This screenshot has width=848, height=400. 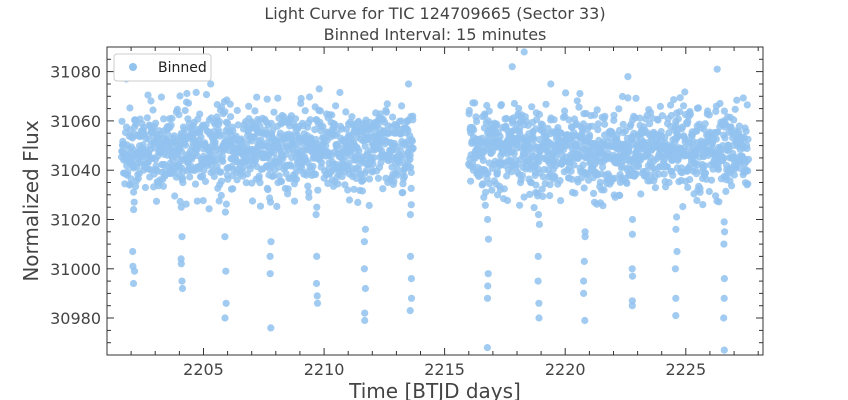 I want to click on x-tick-label: 2225, so click(x=685, y=369).